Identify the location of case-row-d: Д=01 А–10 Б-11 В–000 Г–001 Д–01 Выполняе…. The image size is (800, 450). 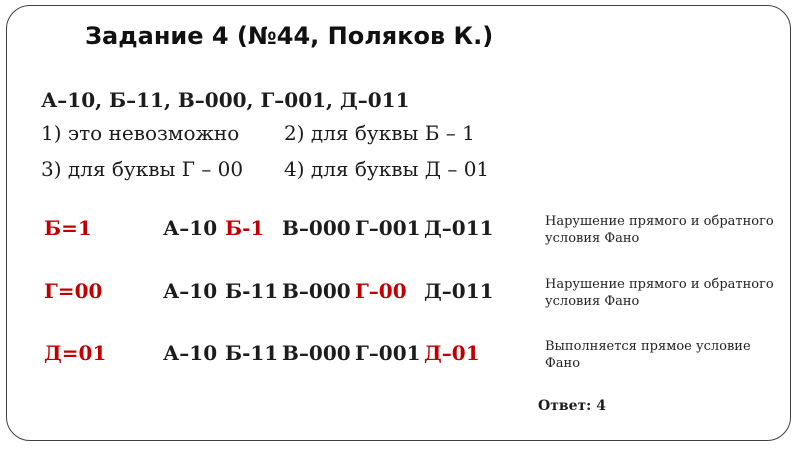
(400, 364).